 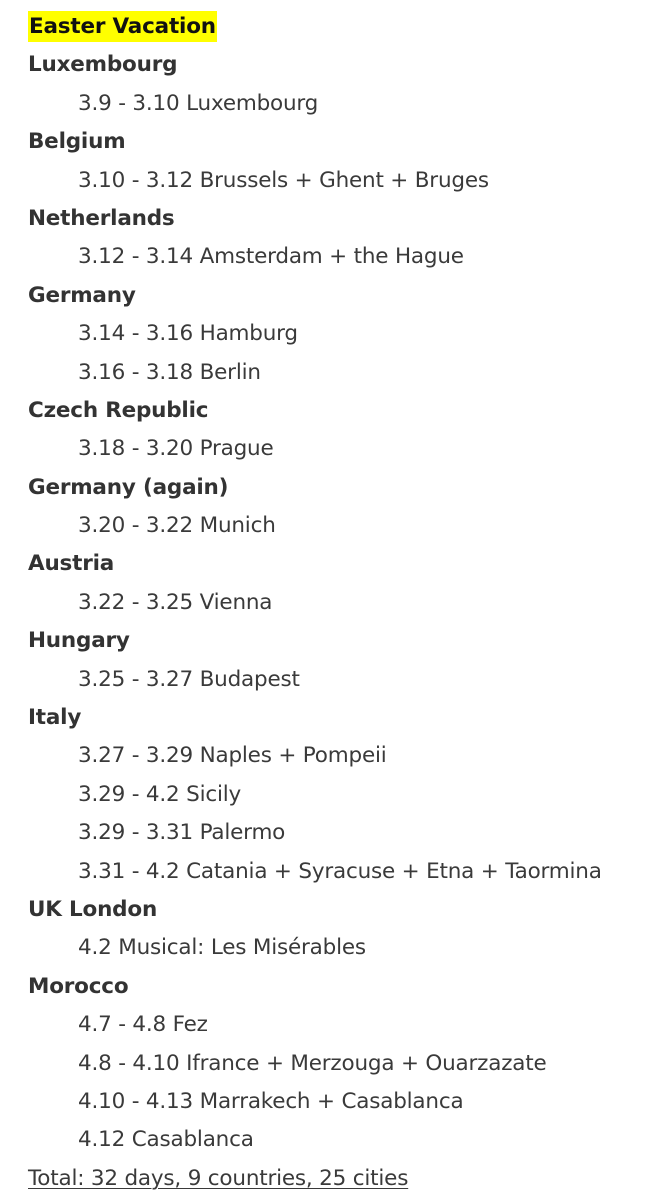 I want to click on highlighted-title: Easter Vacation, so click(x=122, y=26).